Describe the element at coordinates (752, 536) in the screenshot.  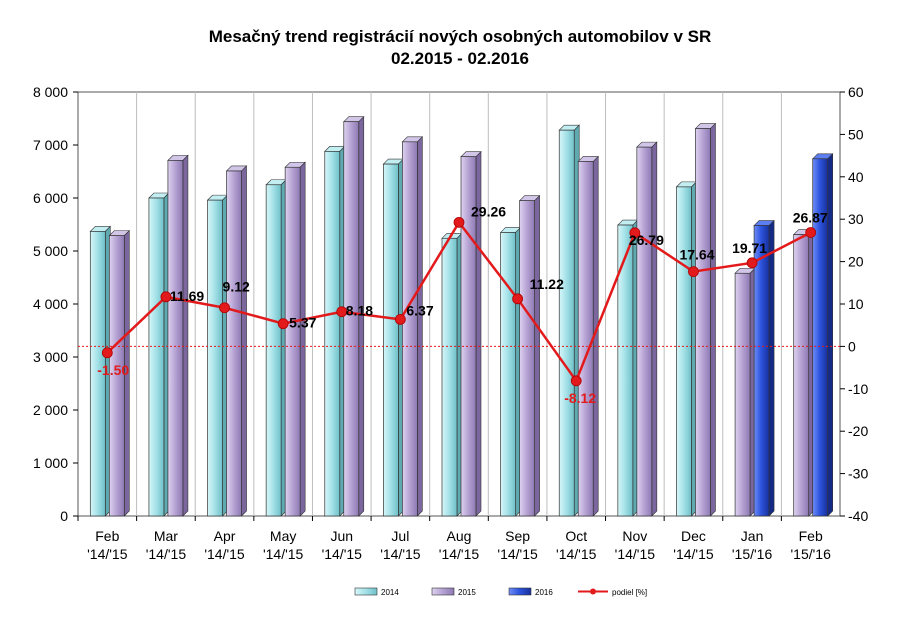
I see `x-tick-label-month: Jan` at that location.